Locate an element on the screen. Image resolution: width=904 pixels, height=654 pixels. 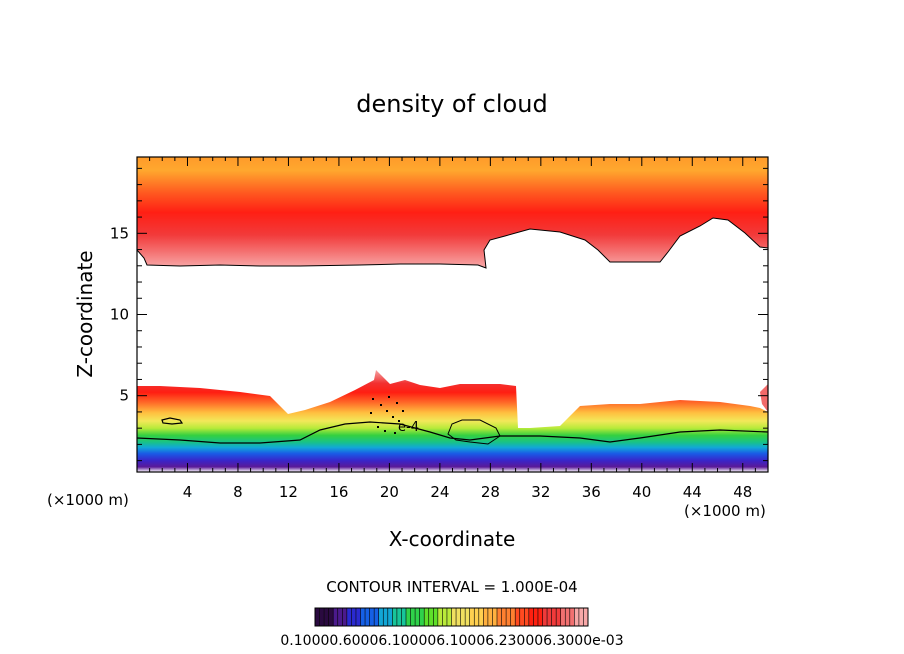
x-unit-left: (×1000 m) is located at coordinates (88, 500).